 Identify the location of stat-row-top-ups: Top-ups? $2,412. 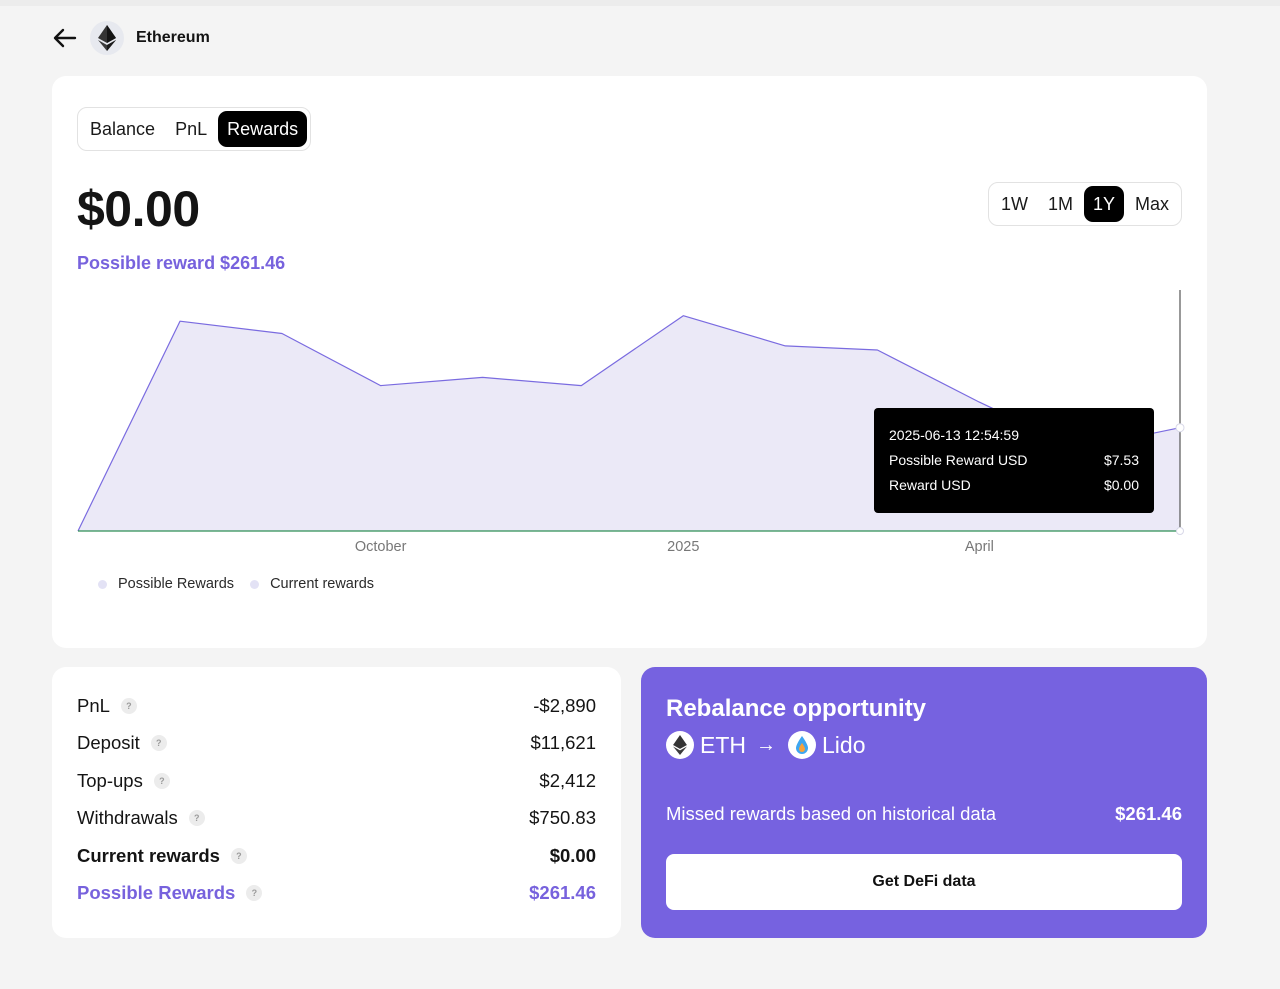
(336, 781).